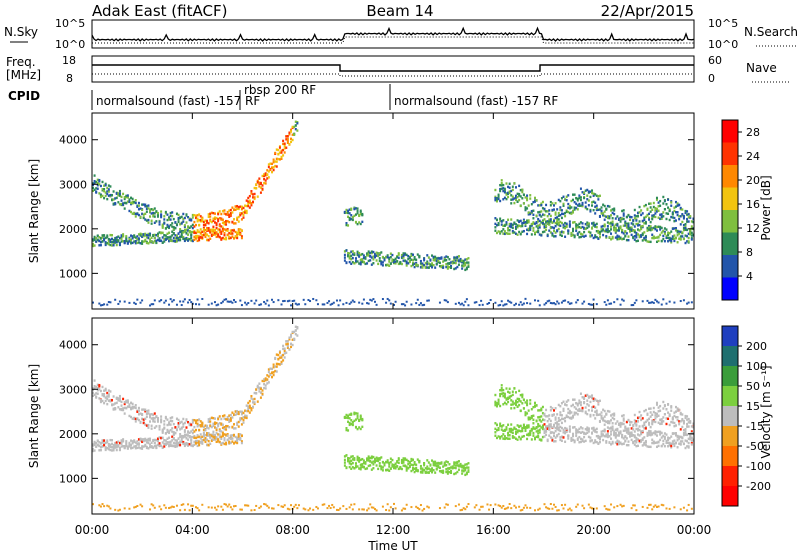  What do you see at coordinates (34, 211) in the screenshot?
I see `power-ylabel: Slant Range [km]` at bounding box center [34, 211].